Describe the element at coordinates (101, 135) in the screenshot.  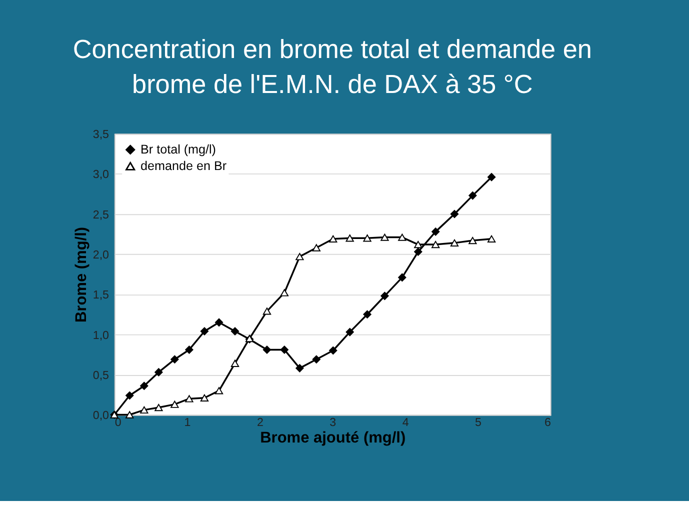
I see `y-tick-label: 3,5` at that location.